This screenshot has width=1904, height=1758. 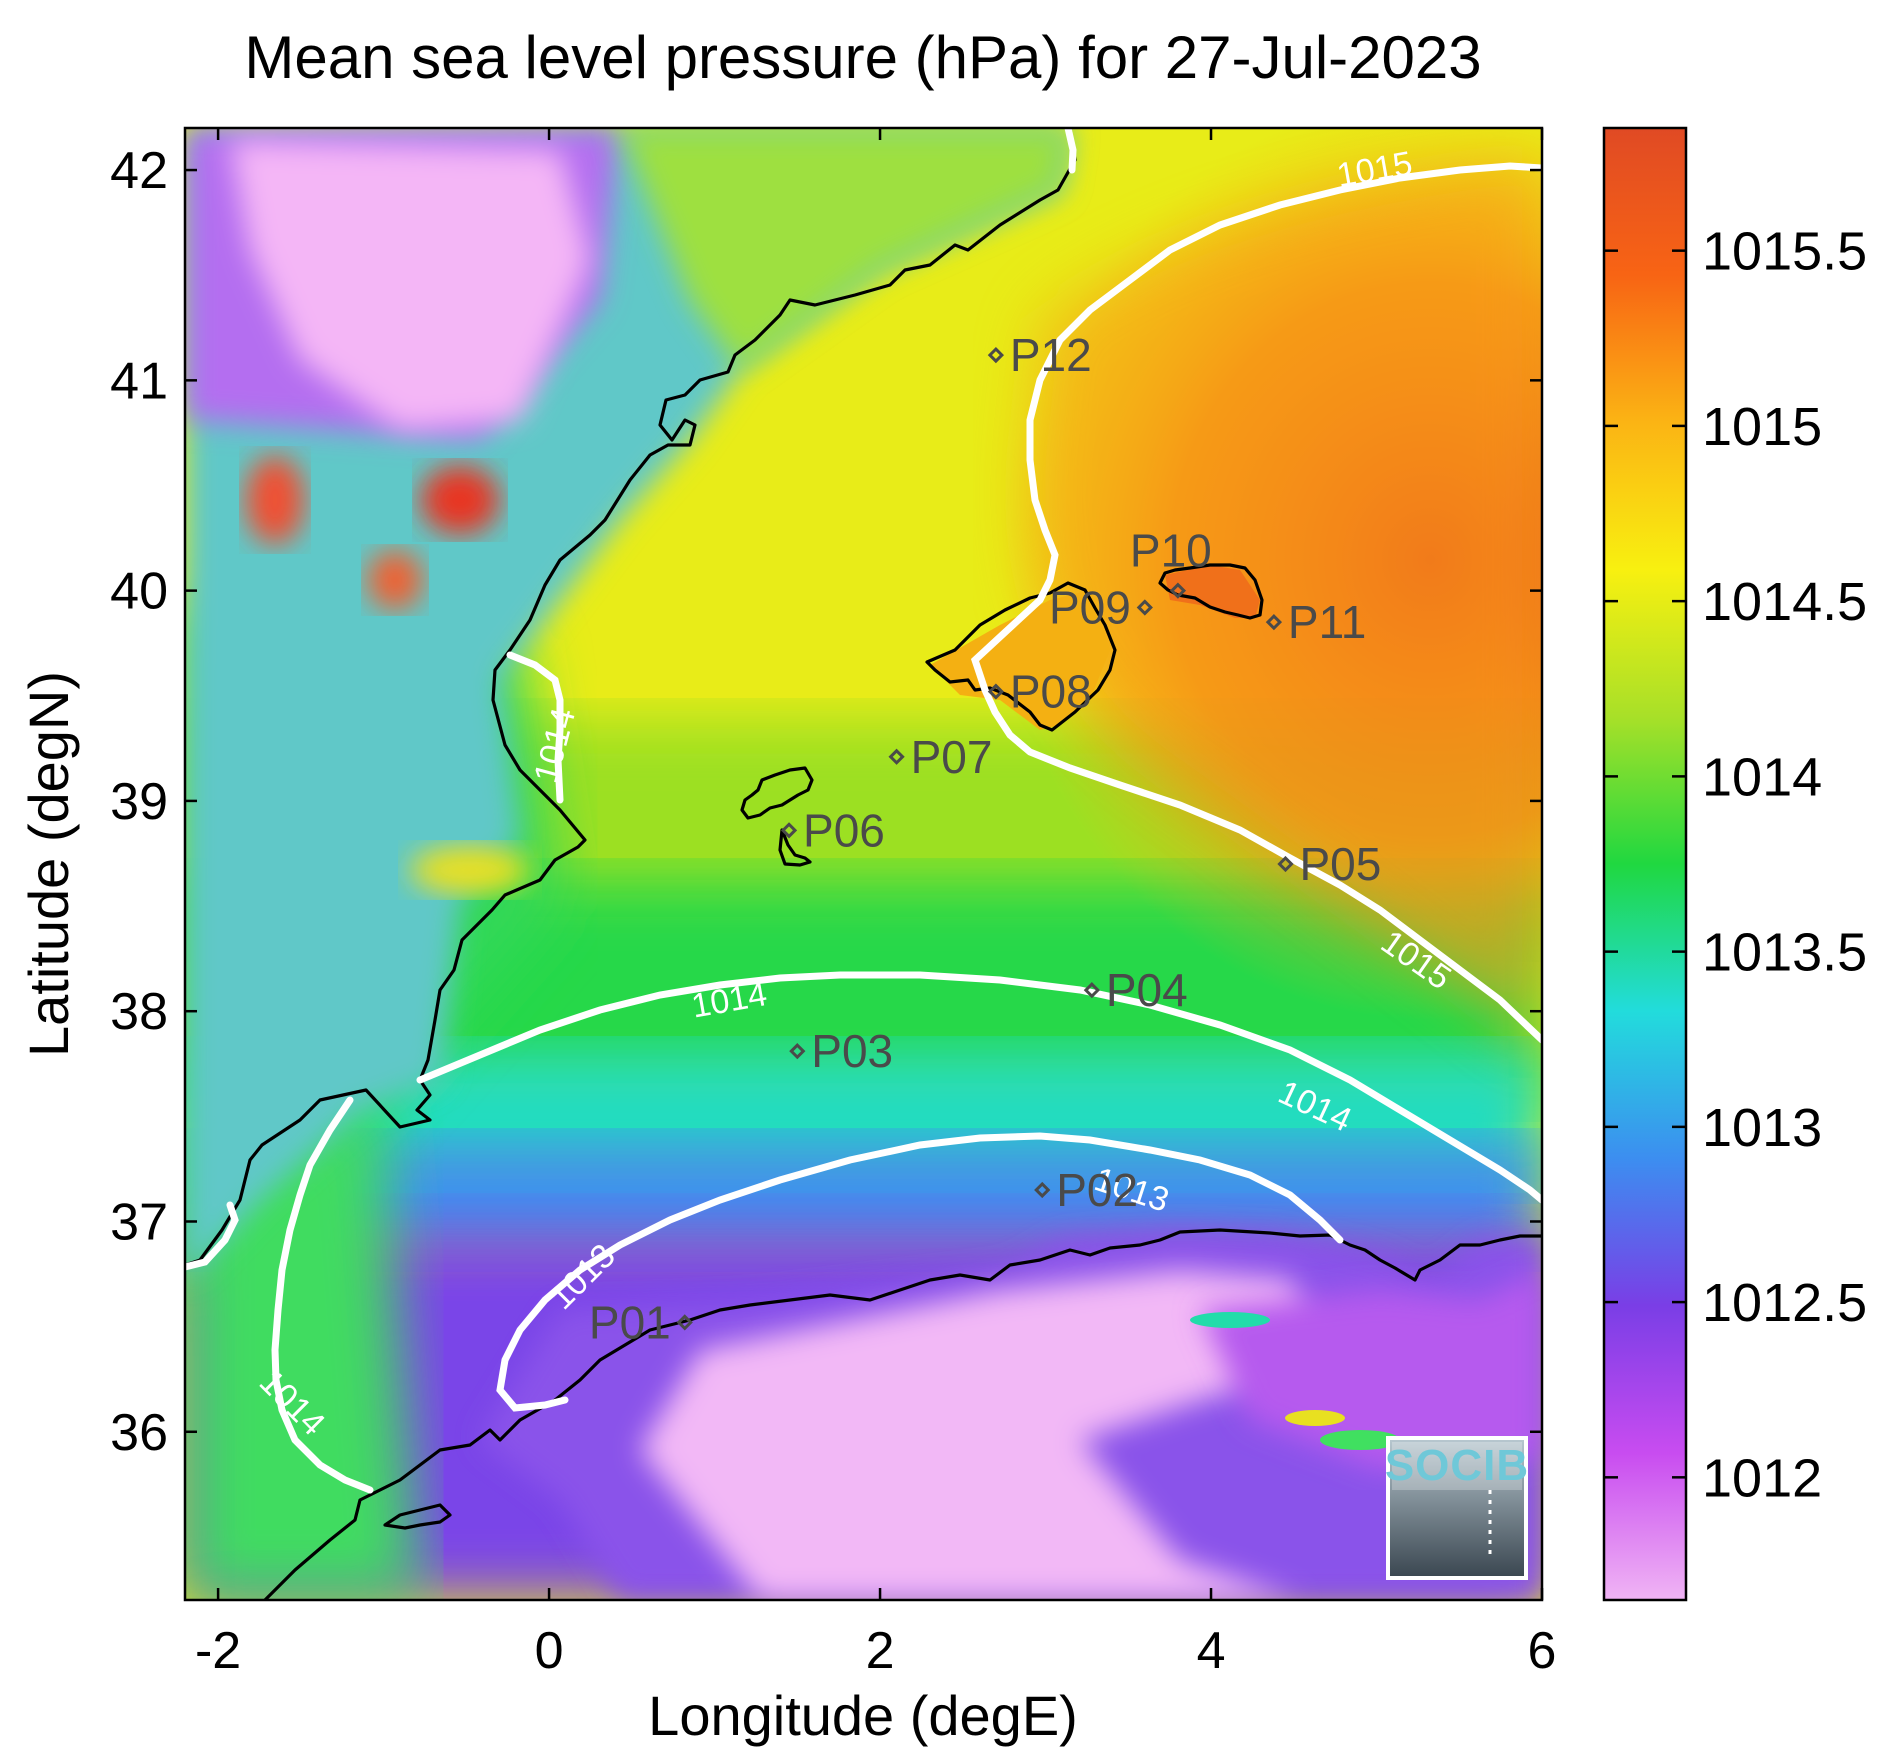 What do you see at coordinates (1762, 1128) in the screenshot?
I see `colorbar-tick-label: 1013` at bounding box center [1762, 1128].